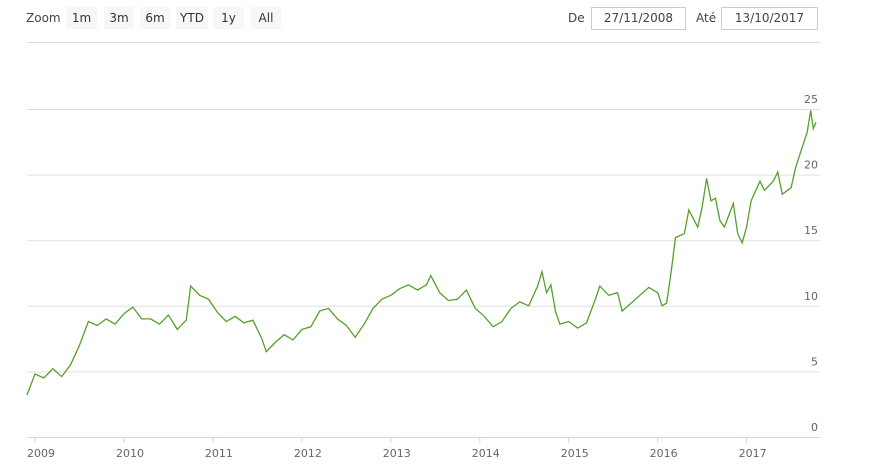  Describe the element at coordinates (811, 230) in the screenshot. I see `y-tick-label: 15` at that location.